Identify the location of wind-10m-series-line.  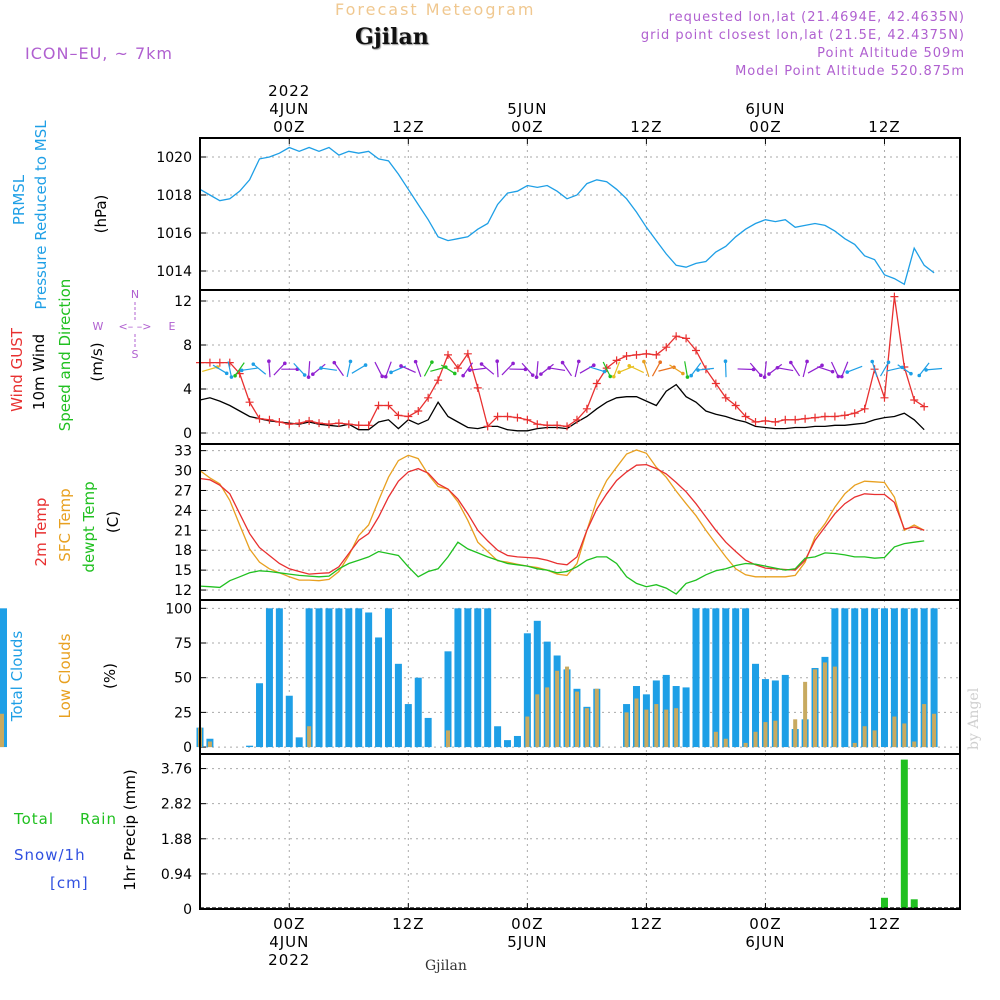
(562, 407).